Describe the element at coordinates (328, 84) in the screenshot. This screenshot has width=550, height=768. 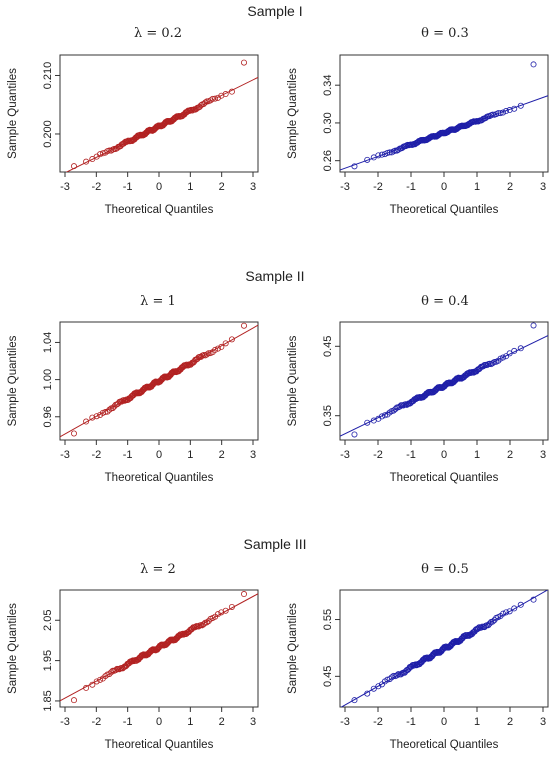
I see `y-tick-label: 0.34` at that location.